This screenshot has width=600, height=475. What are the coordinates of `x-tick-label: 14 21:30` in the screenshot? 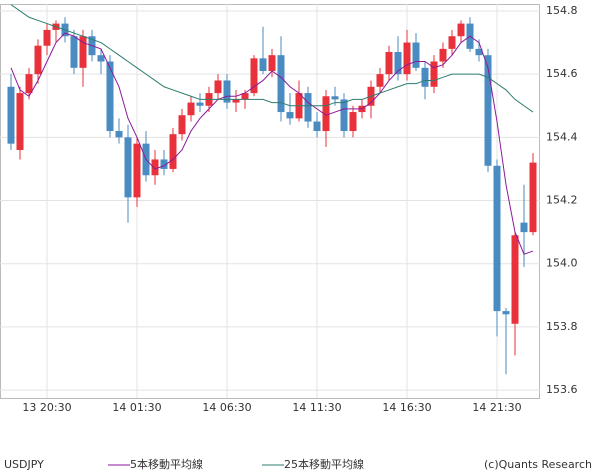 It's located at (496, 407).